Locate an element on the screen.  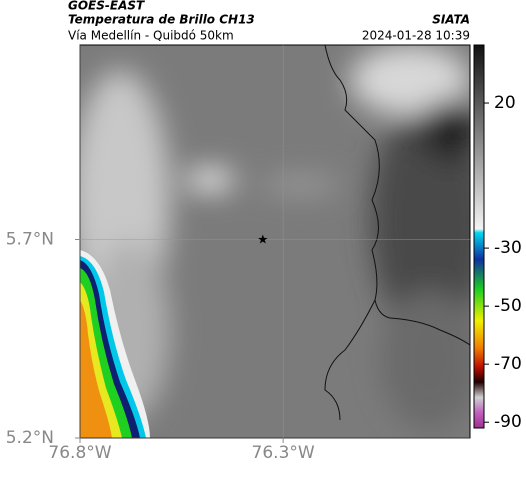
title: Temperatura de Brillo CH13 is located at coordinates (161, 20).